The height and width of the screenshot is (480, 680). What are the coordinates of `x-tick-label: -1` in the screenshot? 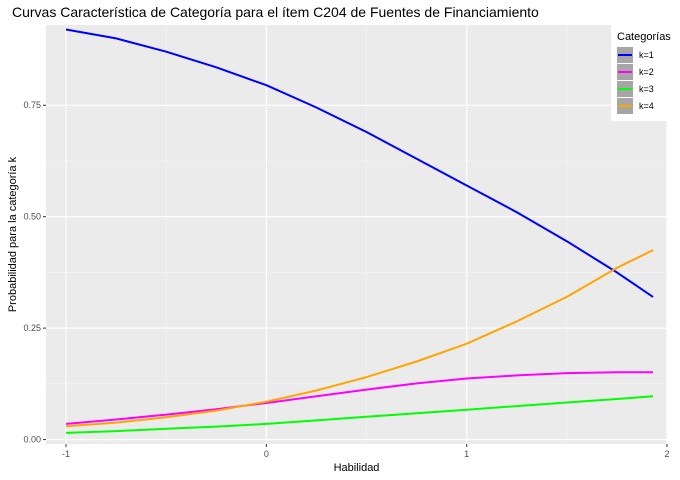 It's located at (66, 454).